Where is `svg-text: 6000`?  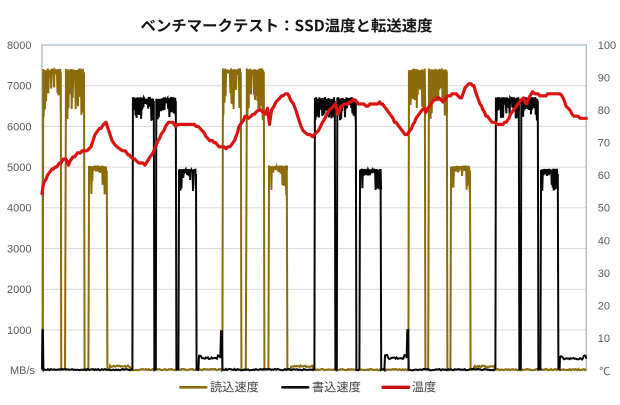 svg-text: 6000 is located at coordinates (19, 127).